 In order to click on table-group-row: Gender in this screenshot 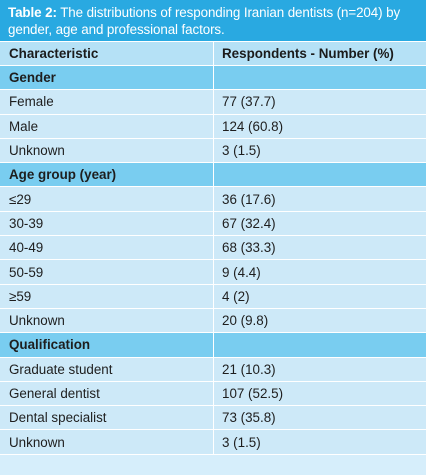, I will do `click(213, 78)`.